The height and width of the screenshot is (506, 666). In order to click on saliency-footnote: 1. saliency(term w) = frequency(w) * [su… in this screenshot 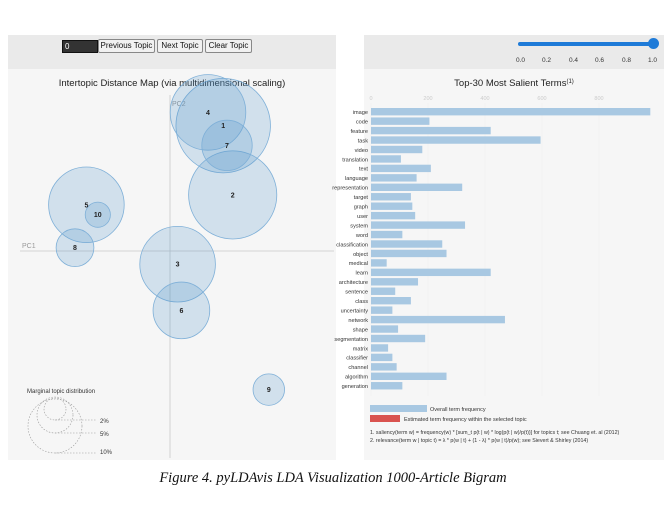, I will do `click(495, 433)`.